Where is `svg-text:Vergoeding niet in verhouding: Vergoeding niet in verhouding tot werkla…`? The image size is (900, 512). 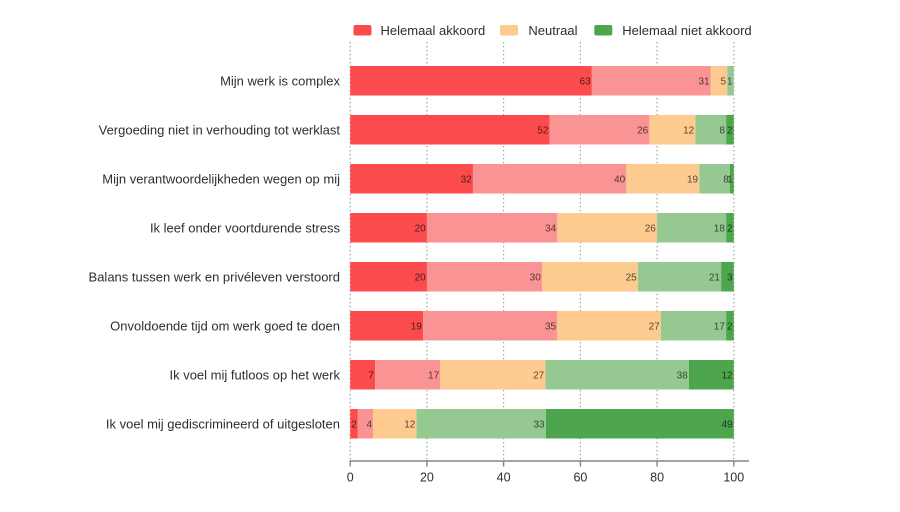
svg-text:Vergoeding niet in verhouding: Vergoeding niet in verhouding tot werkla… is located at coordinates (220, 129).